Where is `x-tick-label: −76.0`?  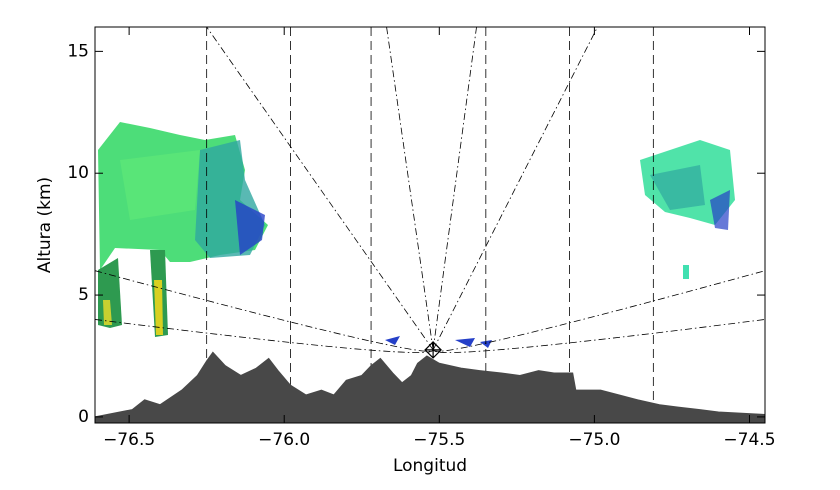
x-tick-label: −76.0 is located at coordinates (284, 440).